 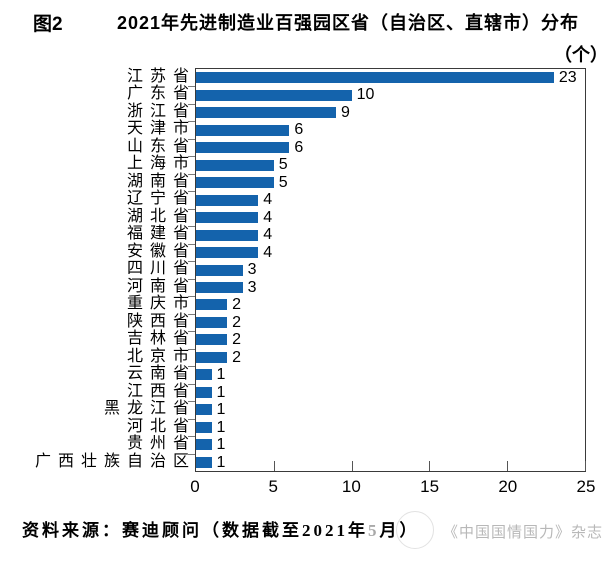 I want to click on category-label: 上海市, so click(x=161, y=164).